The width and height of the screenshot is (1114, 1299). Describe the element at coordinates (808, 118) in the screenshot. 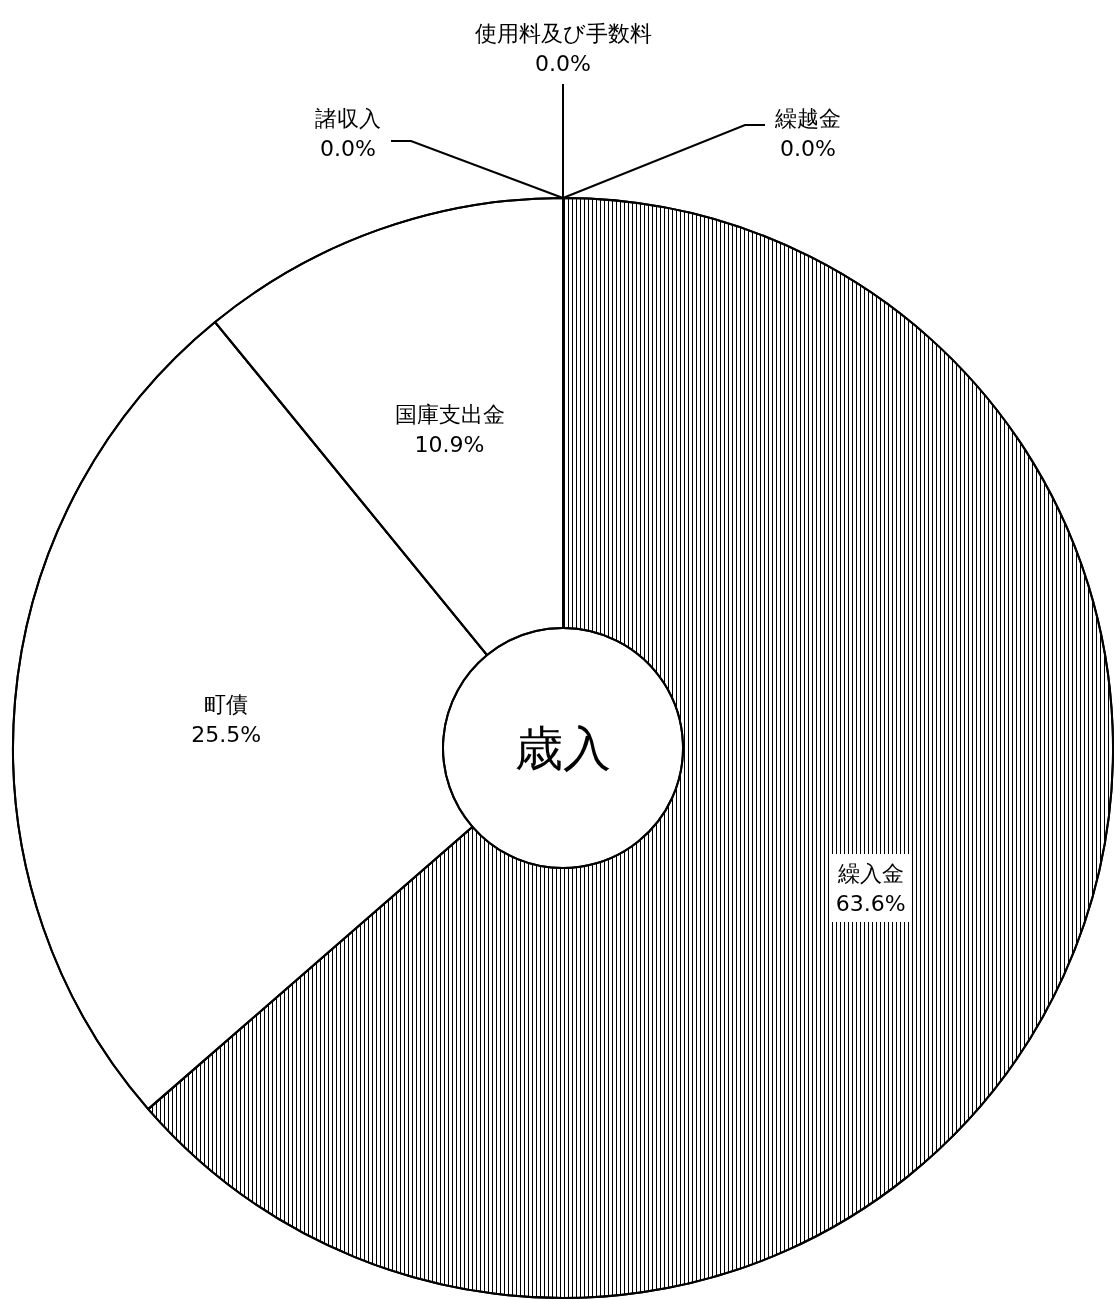

I see `category-label: 繰越金` at that location.